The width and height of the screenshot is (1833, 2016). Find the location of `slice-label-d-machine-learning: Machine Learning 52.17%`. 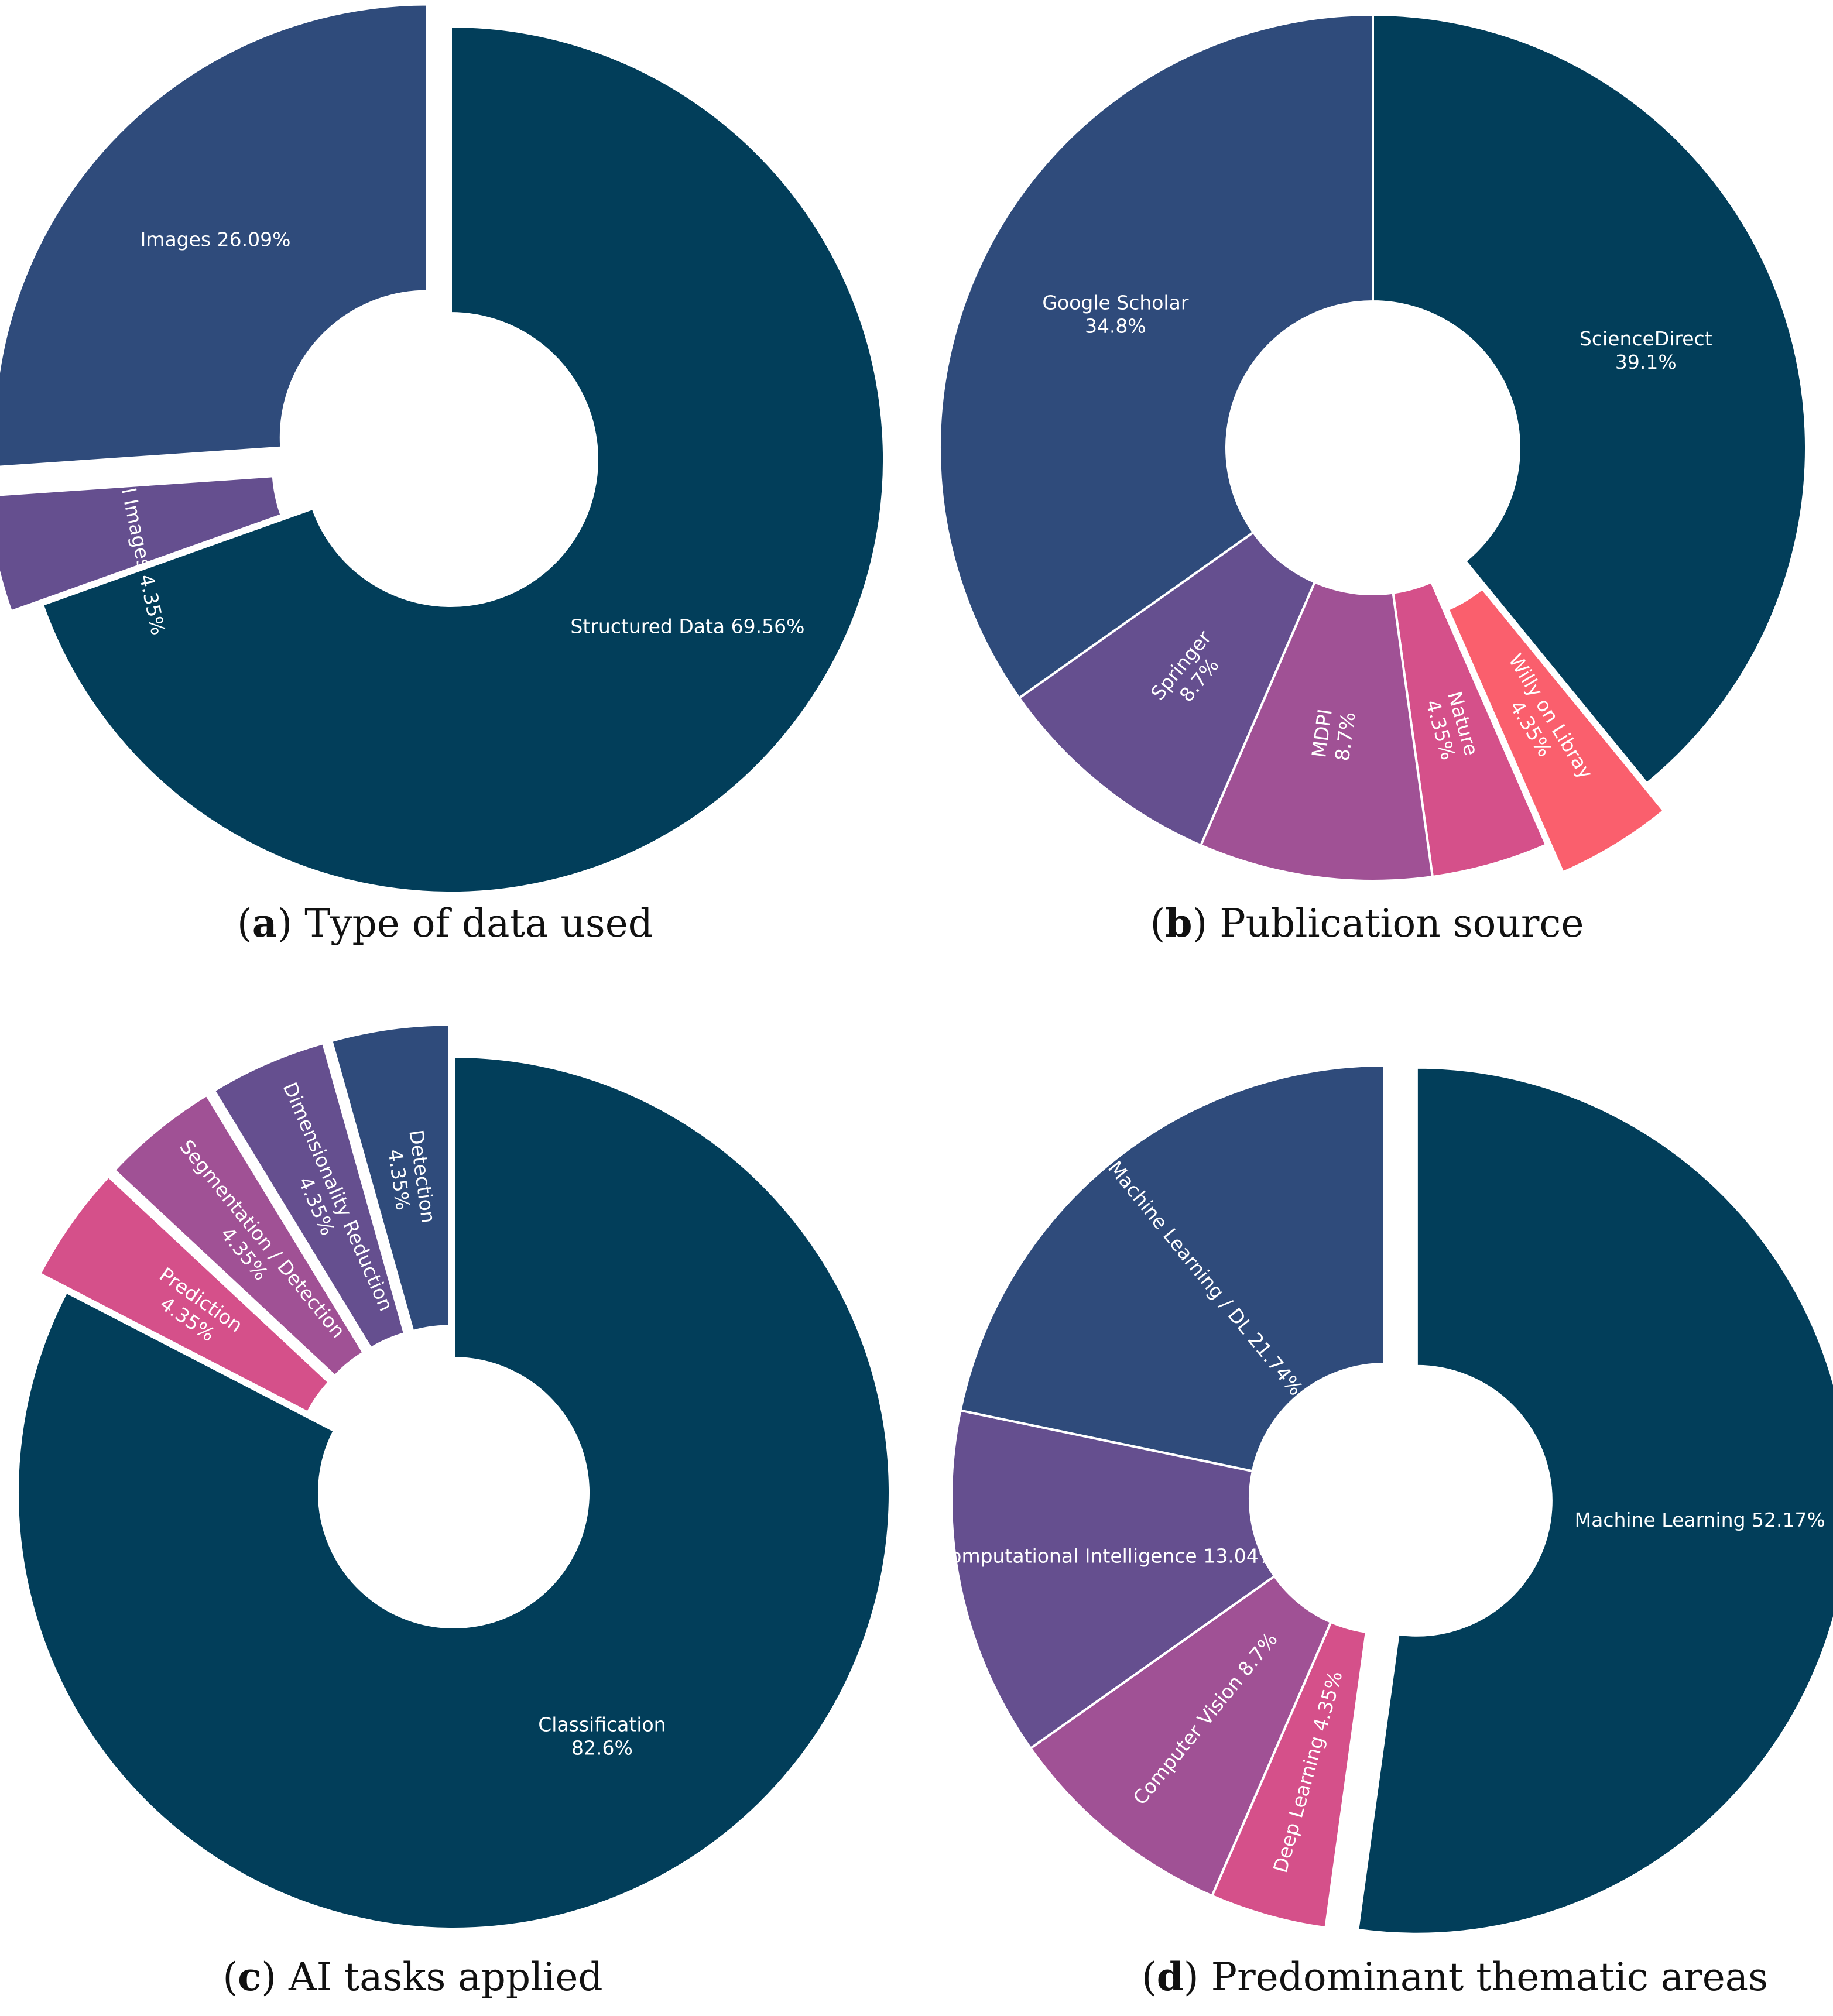

slice-label-d-machine-learning: Machine Learning 52.17% is located at coordinates (1700, 1519).